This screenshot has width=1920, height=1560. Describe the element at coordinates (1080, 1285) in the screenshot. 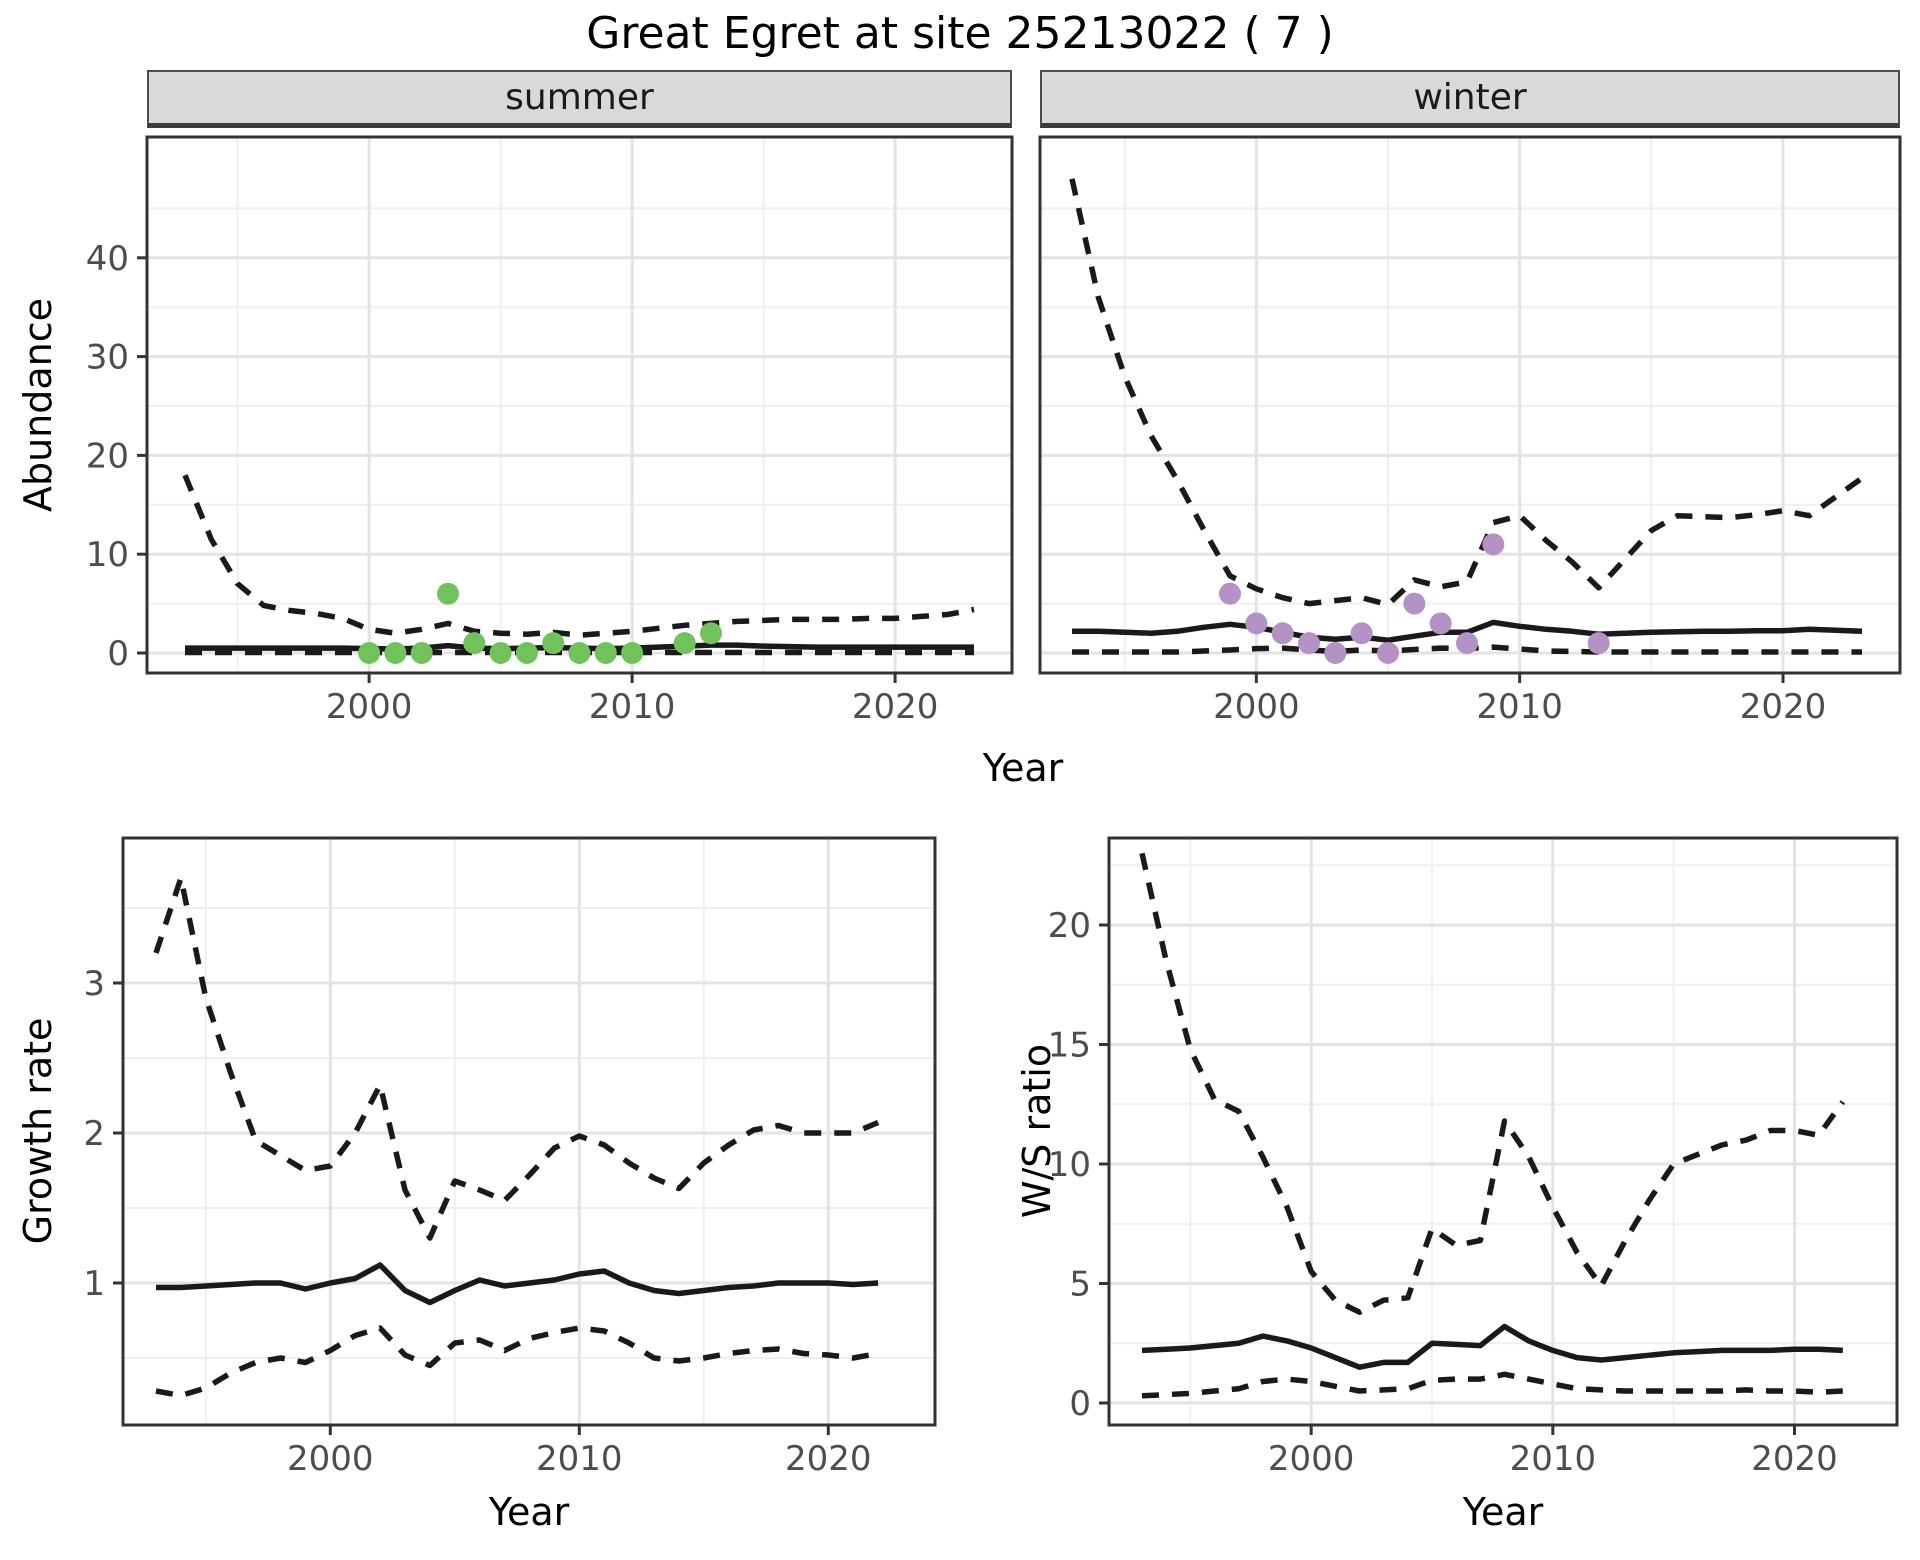

I see `y-tick-label: 5` at that location.